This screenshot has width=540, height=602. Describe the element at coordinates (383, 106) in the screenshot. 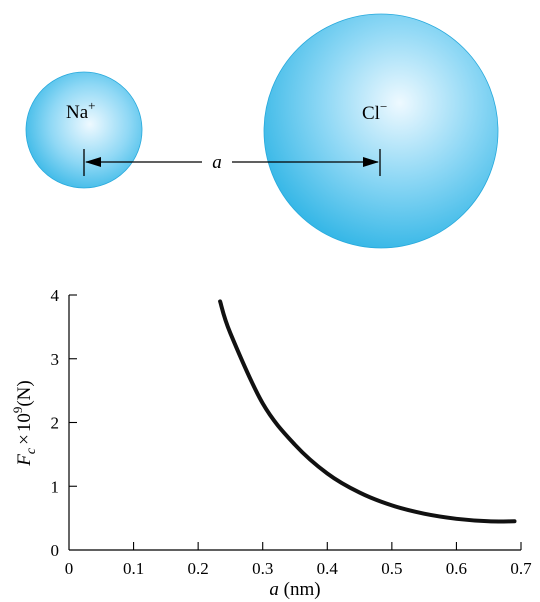

I see `chloride-ion-charge: −` at that location.